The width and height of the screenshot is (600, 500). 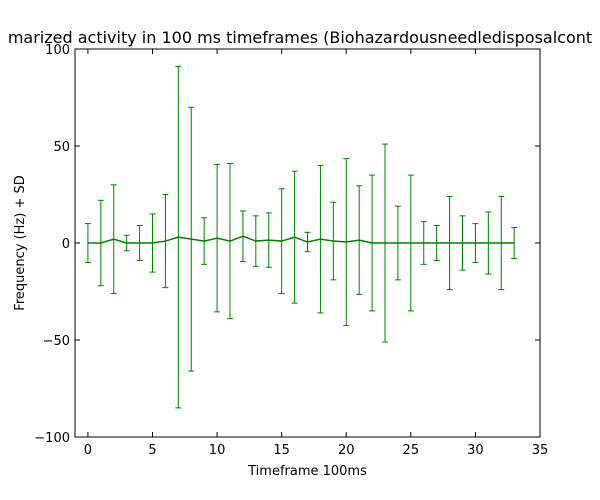 I want to click on series-line-group, so click(x=301, y=239).